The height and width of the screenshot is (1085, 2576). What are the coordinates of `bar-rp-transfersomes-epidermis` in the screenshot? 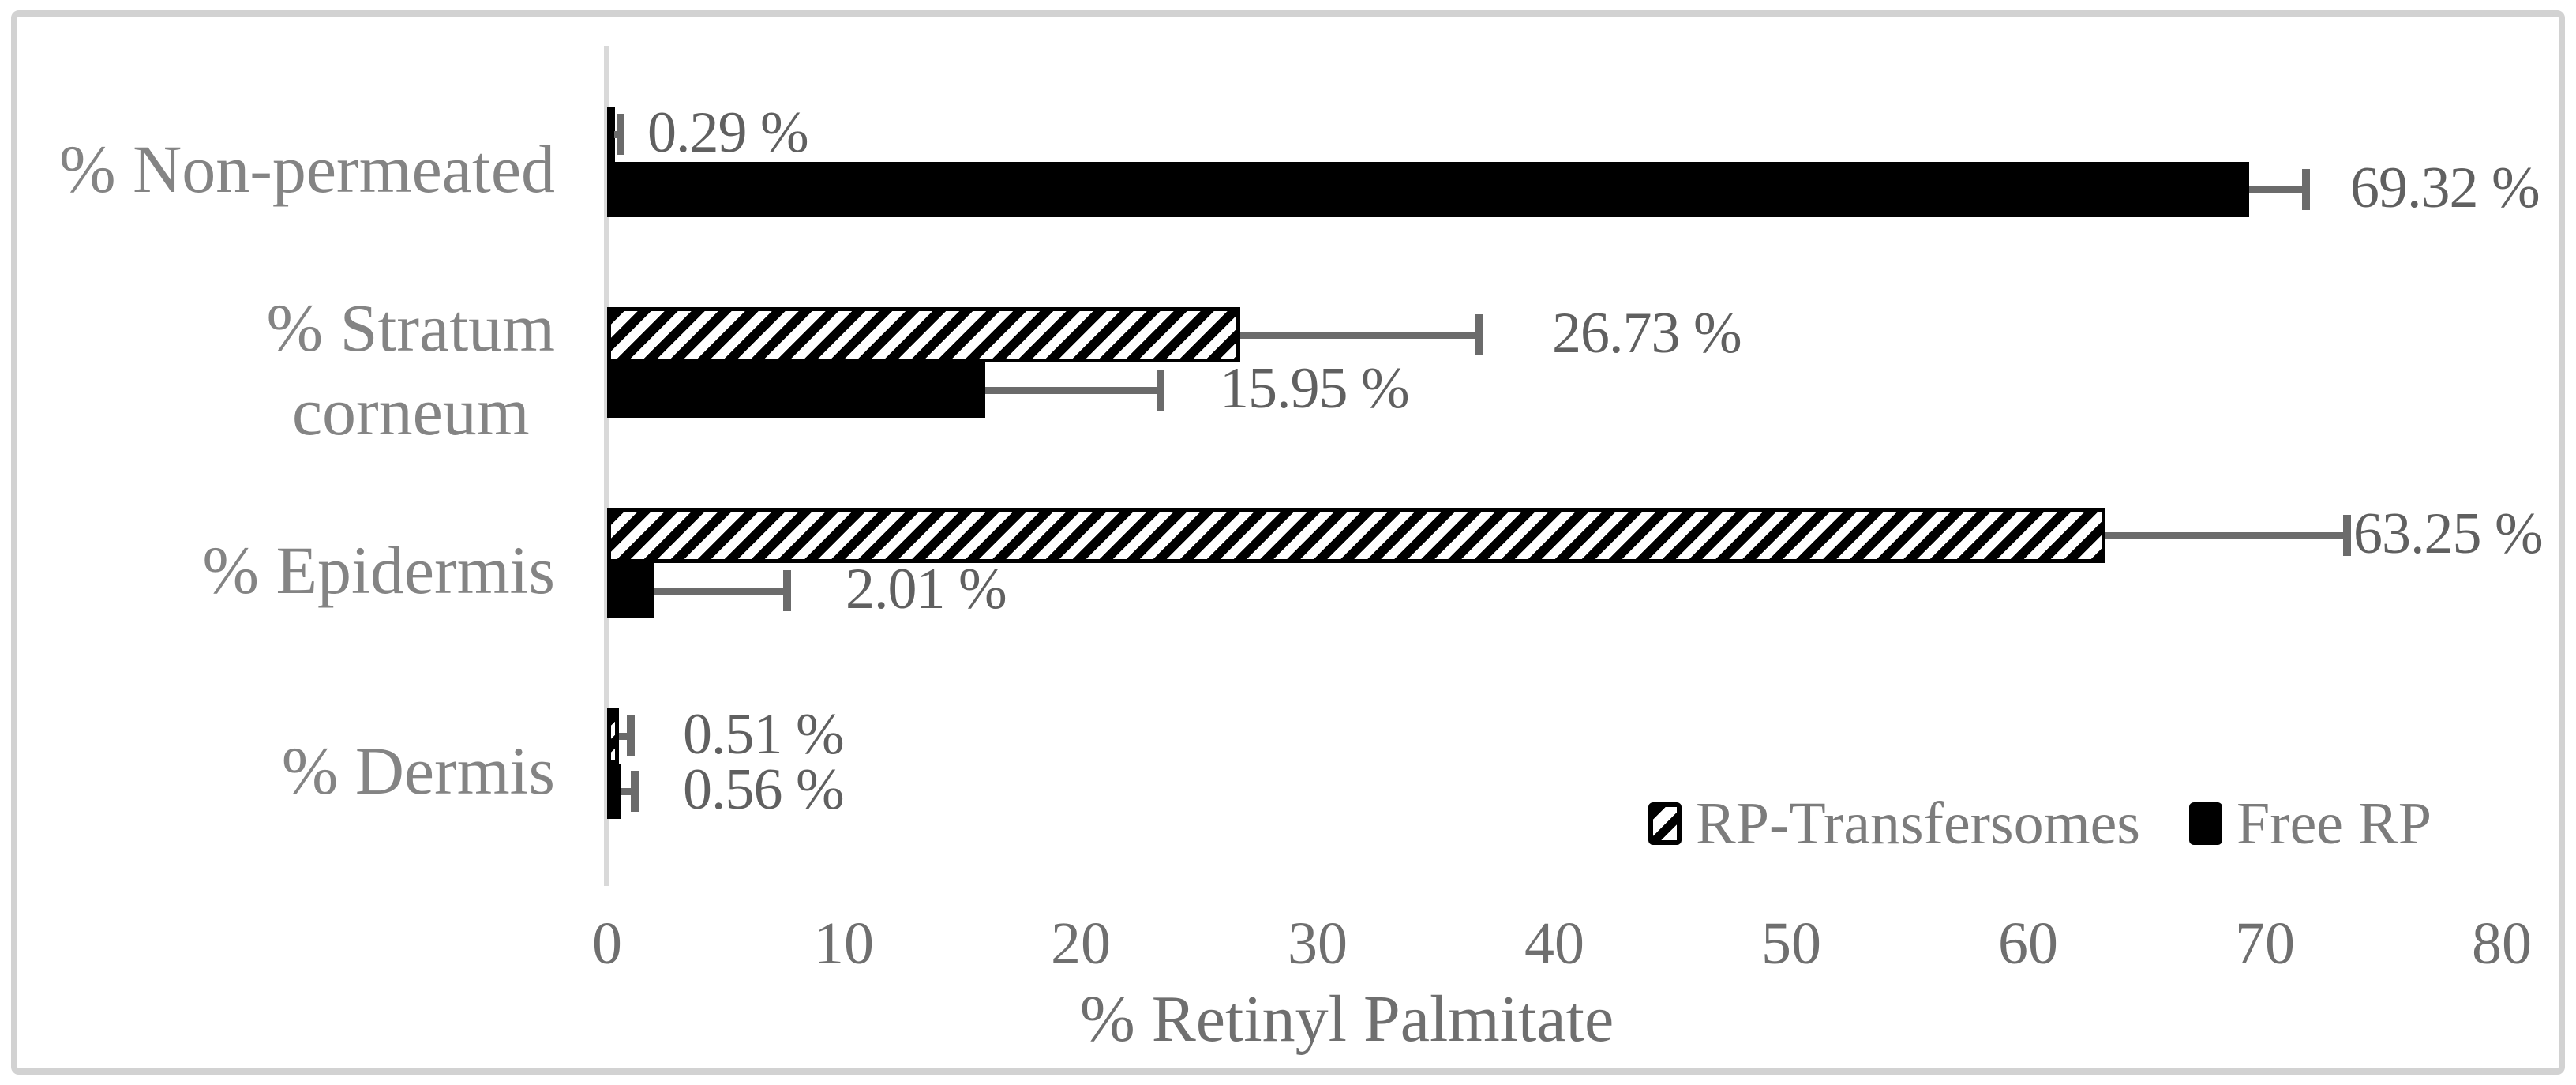 It's located at (1356, 535).